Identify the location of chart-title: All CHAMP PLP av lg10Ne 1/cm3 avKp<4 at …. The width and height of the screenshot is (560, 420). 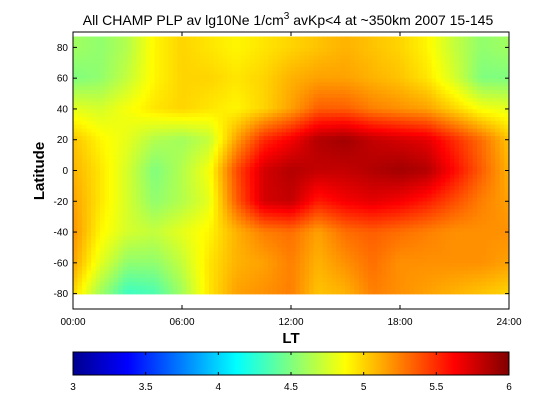
(288, 19).